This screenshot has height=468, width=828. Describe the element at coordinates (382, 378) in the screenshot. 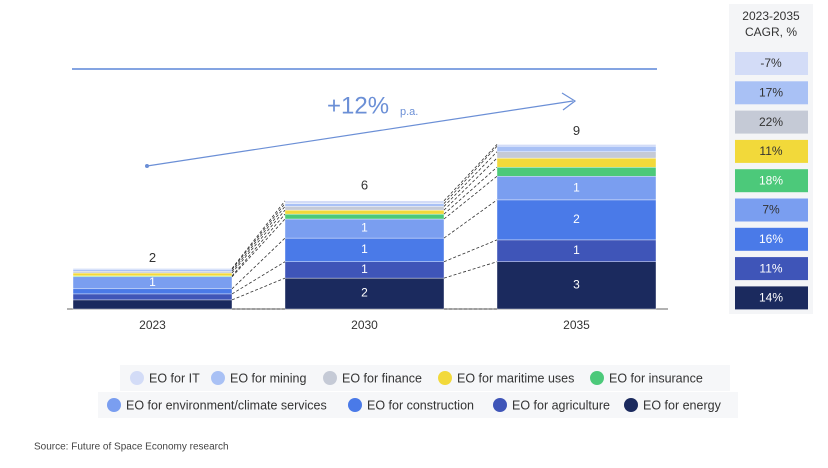

I see `legend-label: EO for finance` at that location.